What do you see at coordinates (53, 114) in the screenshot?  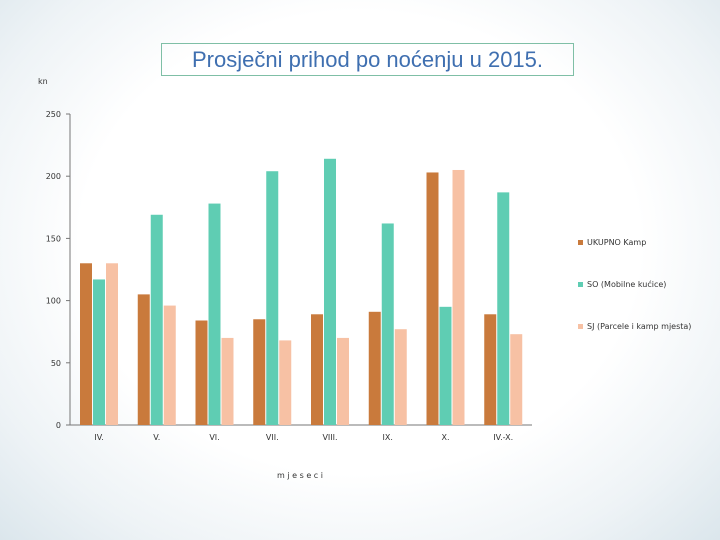 I see `y-tick-label: 250` at bounding box center [53, 114].